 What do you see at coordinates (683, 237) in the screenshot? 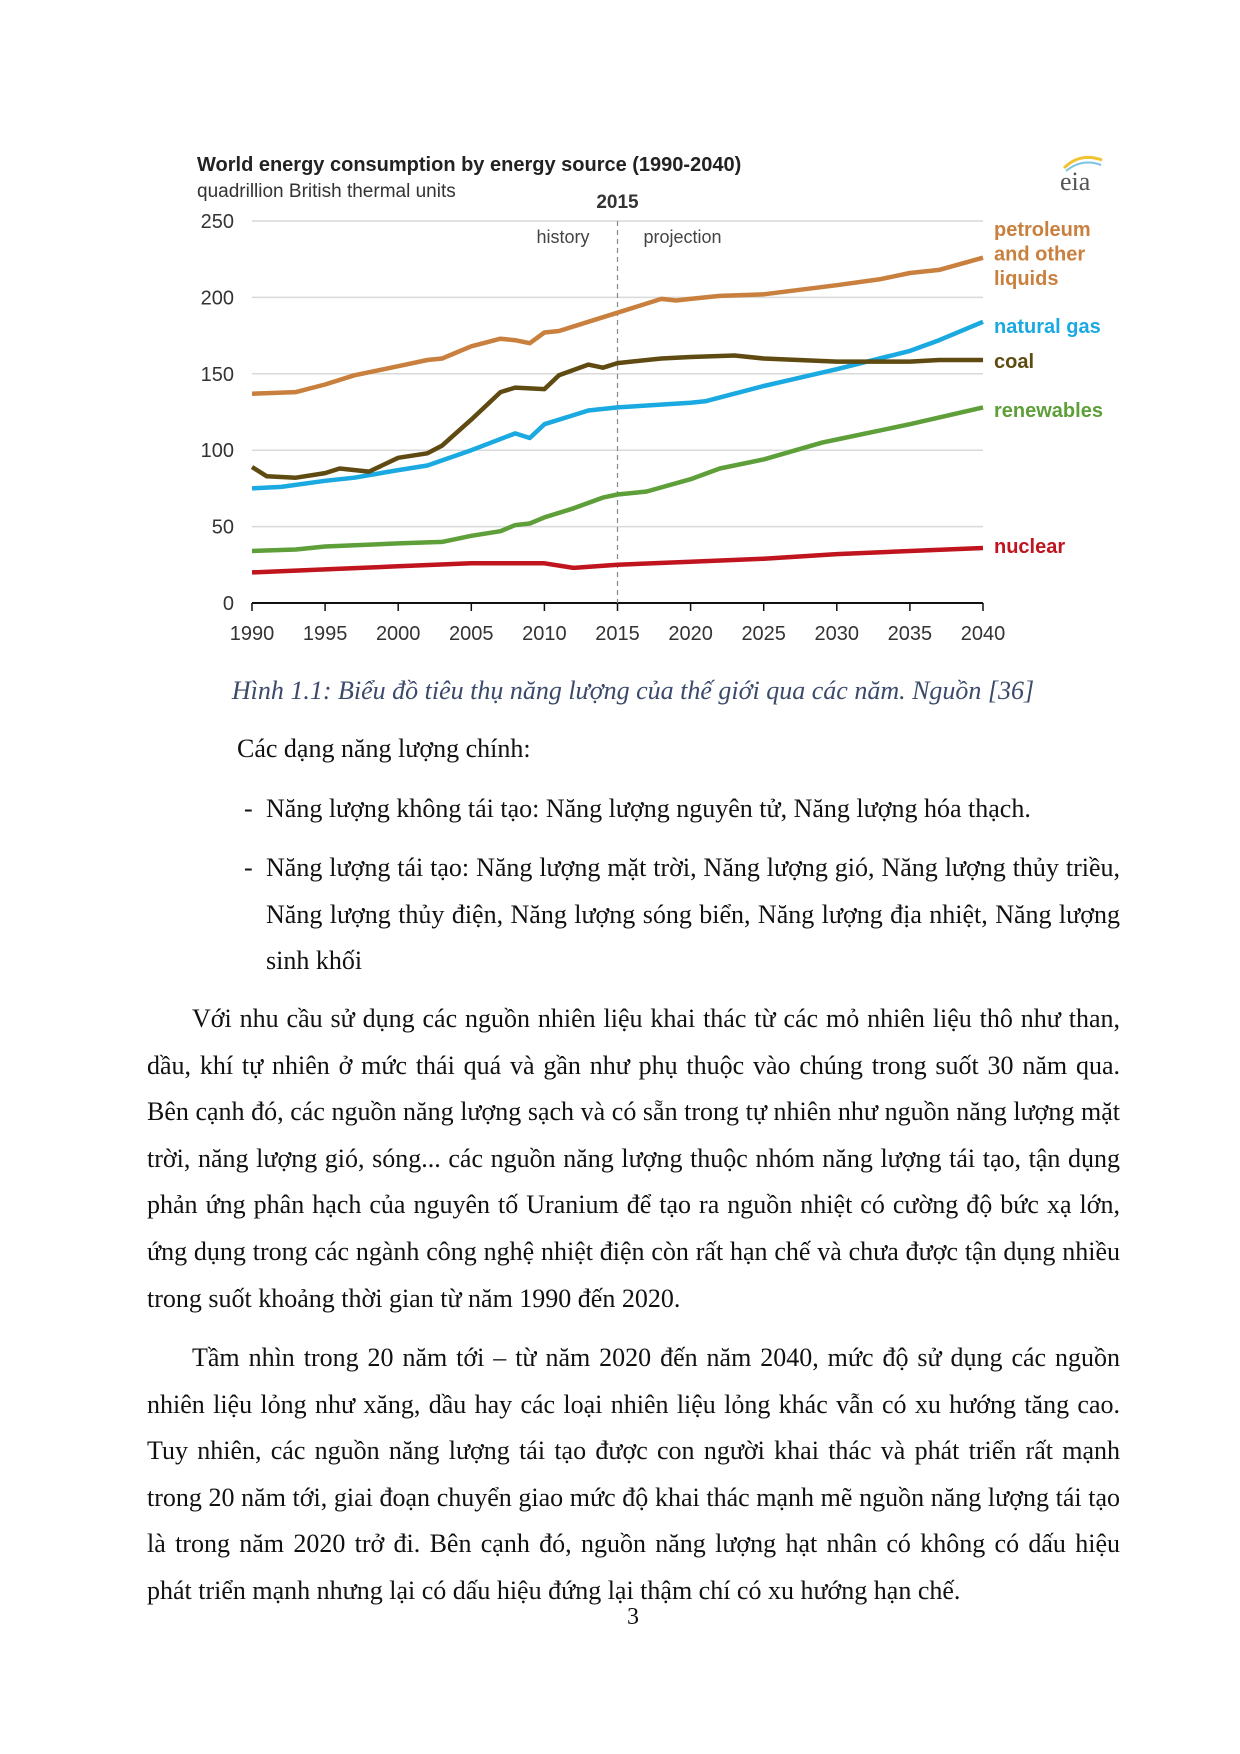
I see `projection-label: projection` at bounding box center [683, 237].